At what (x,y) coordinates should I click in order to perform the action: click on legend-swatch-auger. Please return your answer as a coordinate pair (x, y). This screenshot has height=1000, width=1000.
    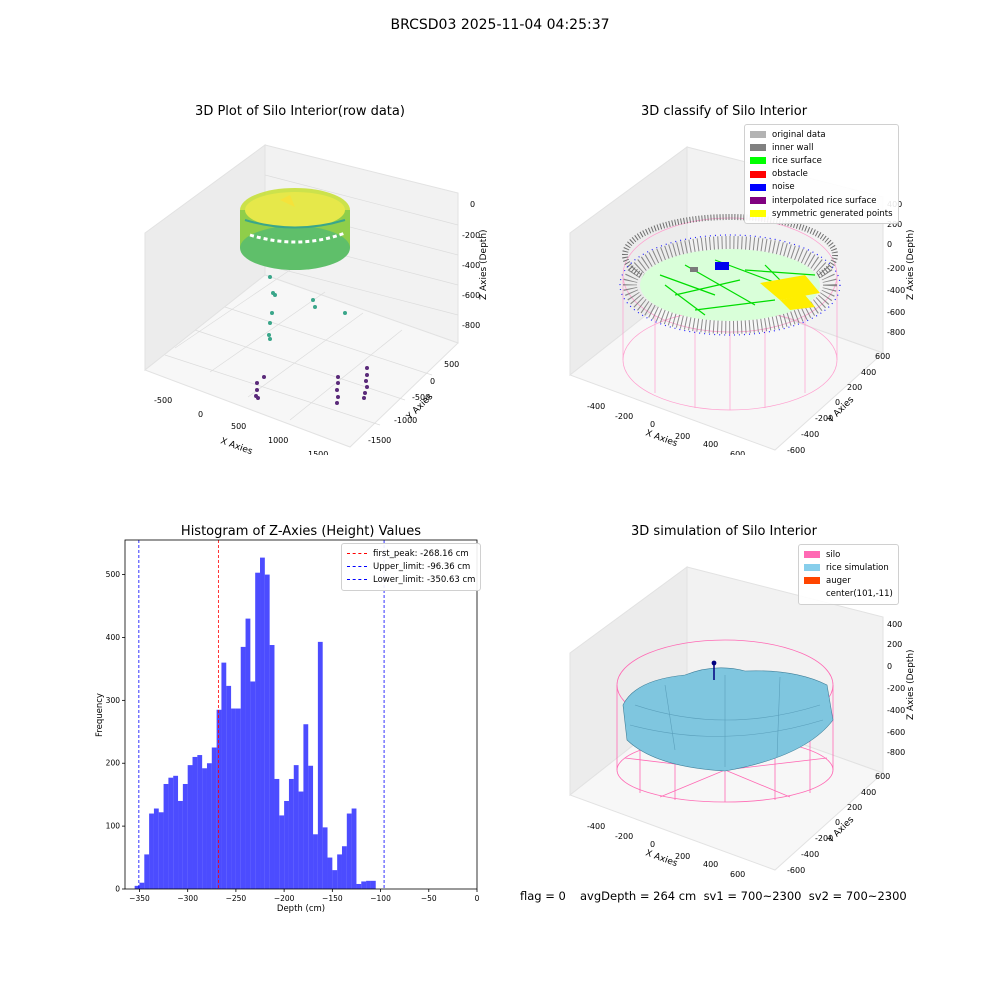
    Looking at the image, I should click on (812, 581).